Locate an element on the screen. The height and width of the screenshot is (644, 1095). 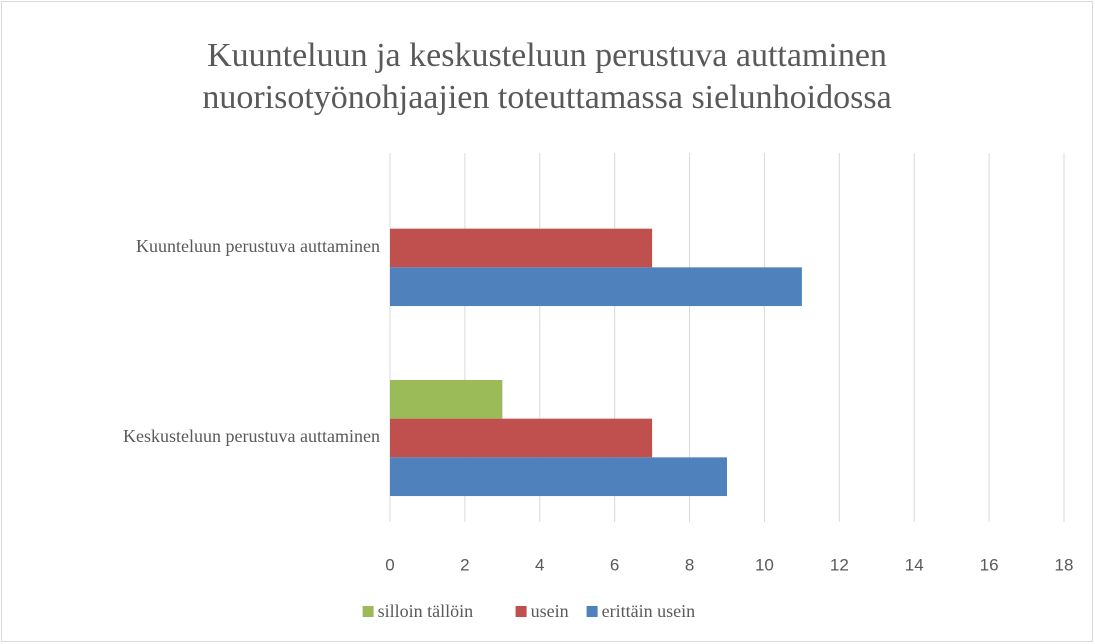
x-tick-label: 4 is located at coordinates (539, 564).